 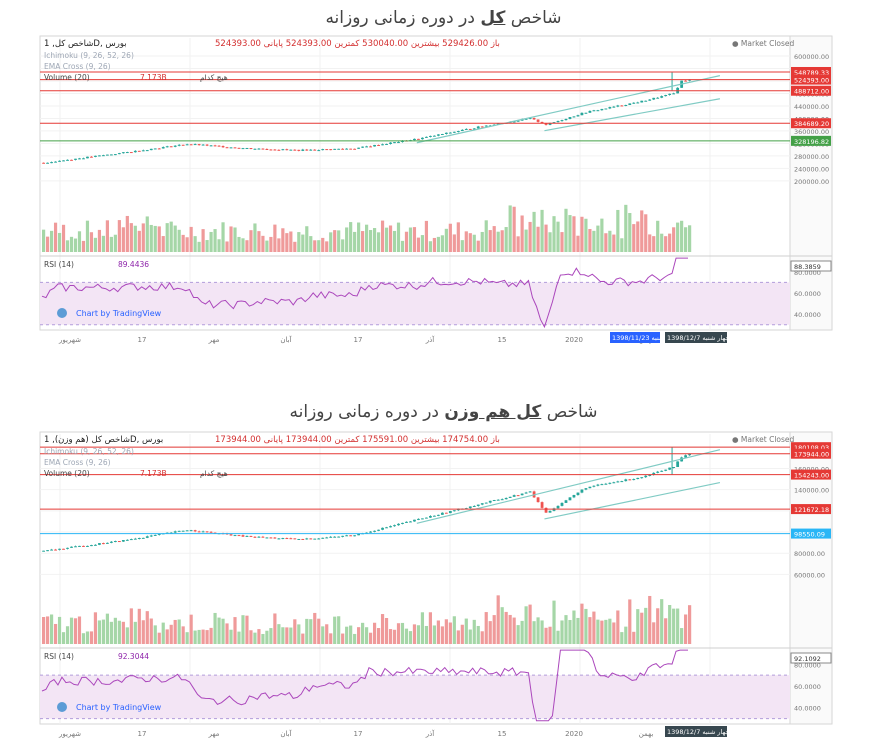 I want to click on price-tick: 60000.00, so click(x=809, y=575).